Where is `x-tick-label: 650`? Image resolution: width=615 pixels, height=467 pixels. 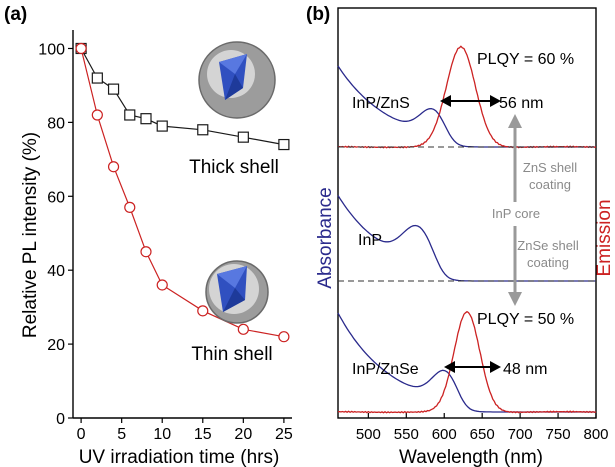 x-tick-label: 650 is located at coordinates (482, 434).